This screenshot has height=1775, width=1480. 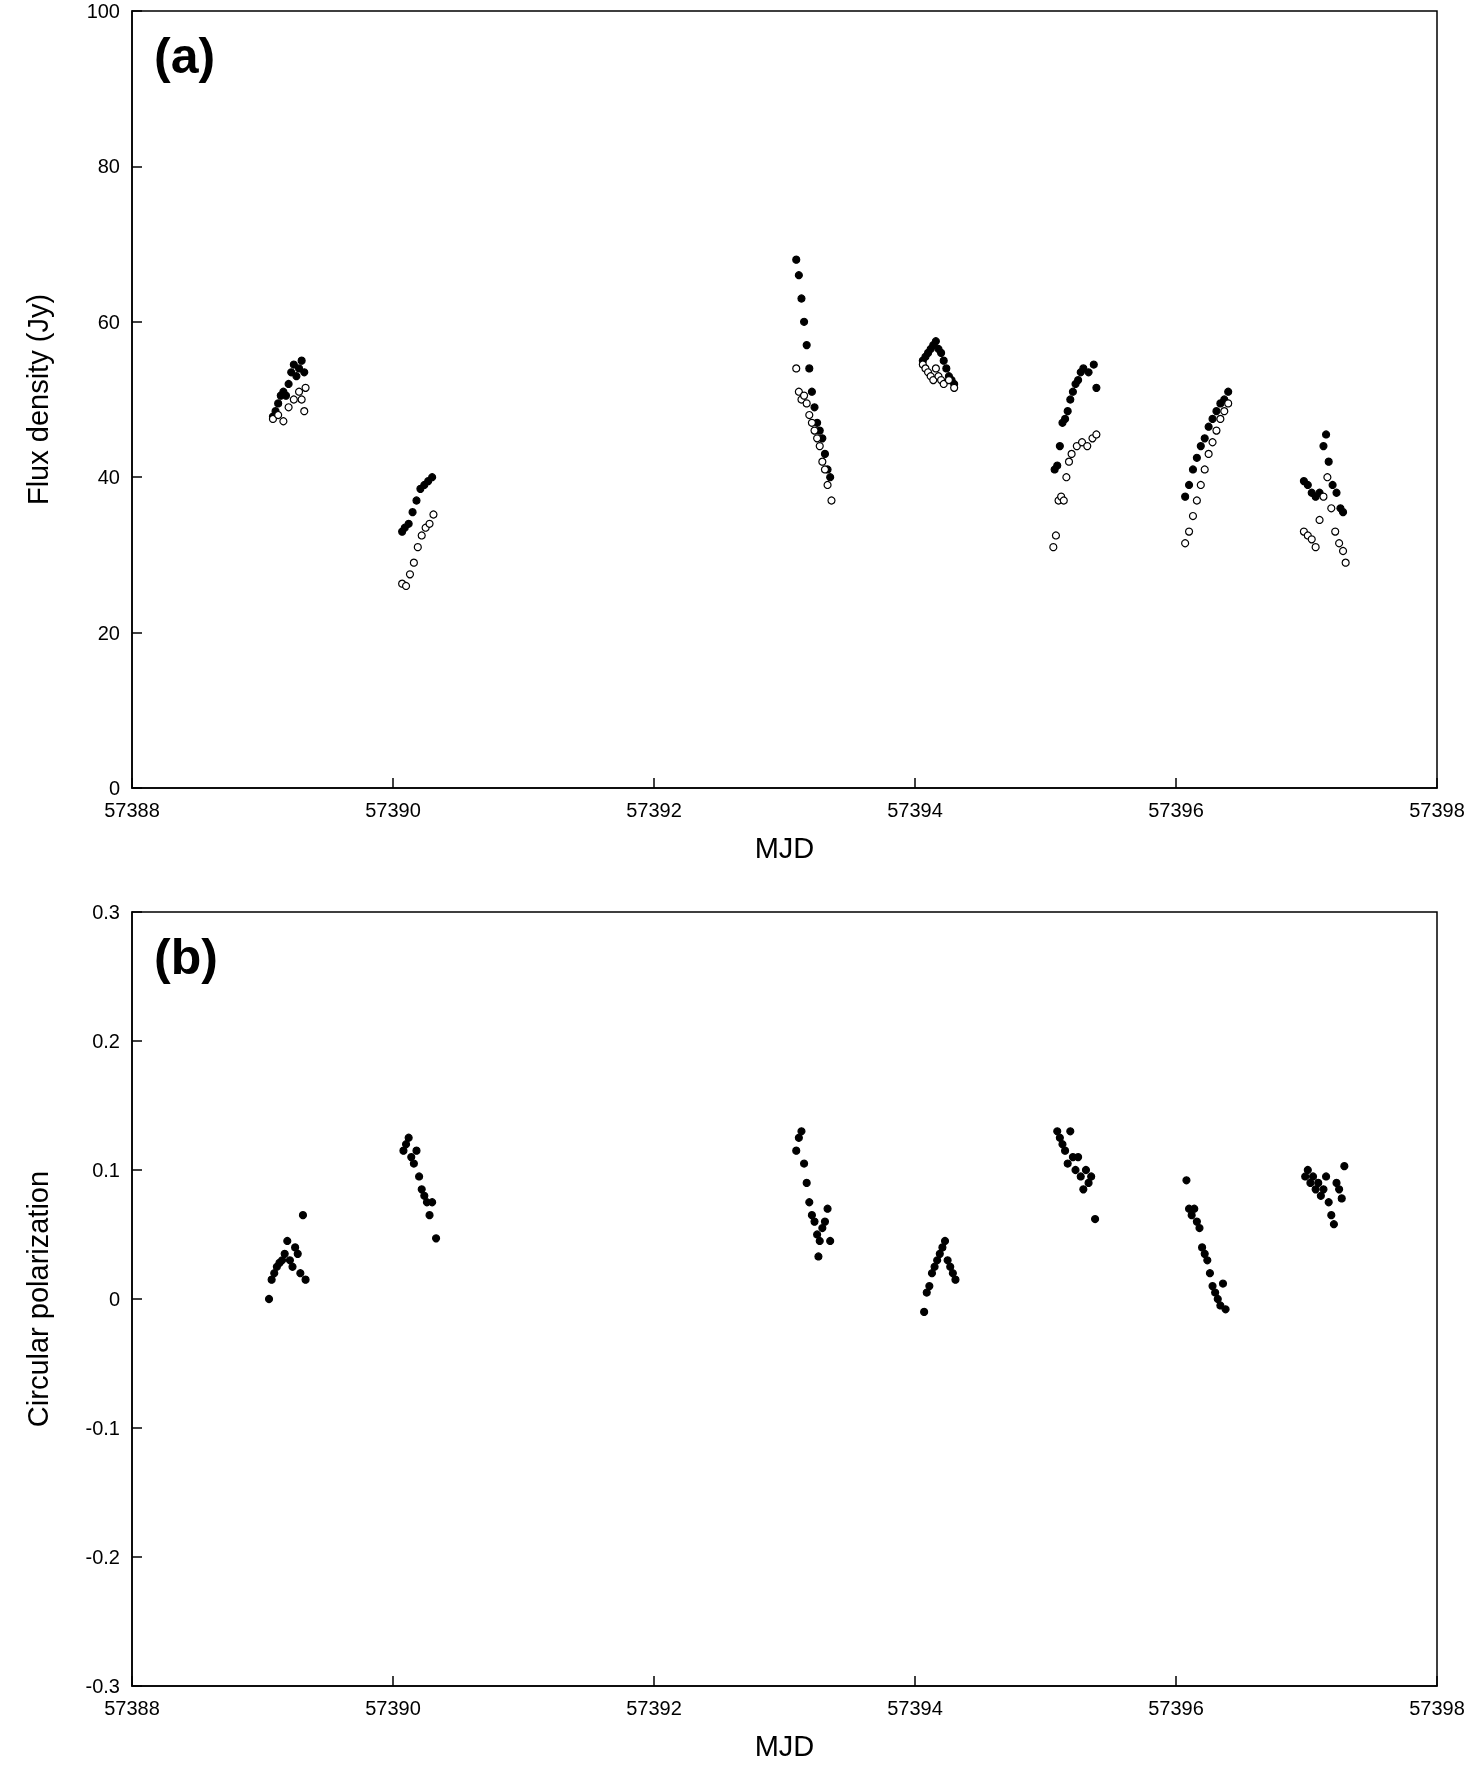 What do you see at coordinates (102, 1686) in the screenshot?
I see `y-tick-label: -0.3` at bounding box center [102, 1686].